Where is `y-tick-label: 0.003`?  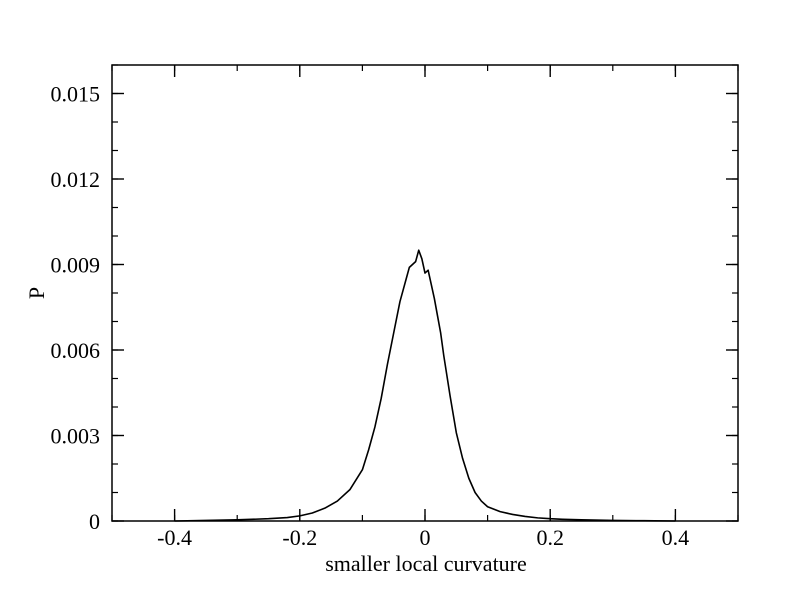
y-tick-label: 0.003 is located at coordinates (76, 436).